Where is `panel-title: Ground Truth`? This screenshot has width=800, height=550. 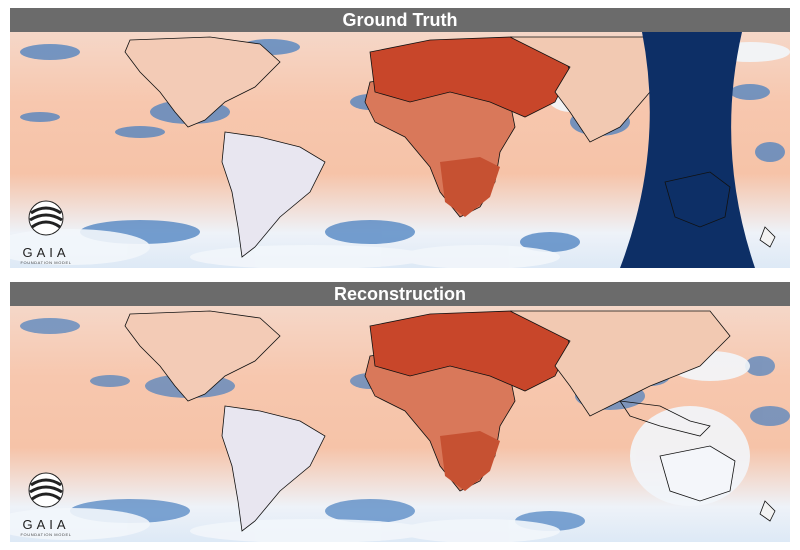
panel-title: Ground Truth is located at coordinates (400, 20).